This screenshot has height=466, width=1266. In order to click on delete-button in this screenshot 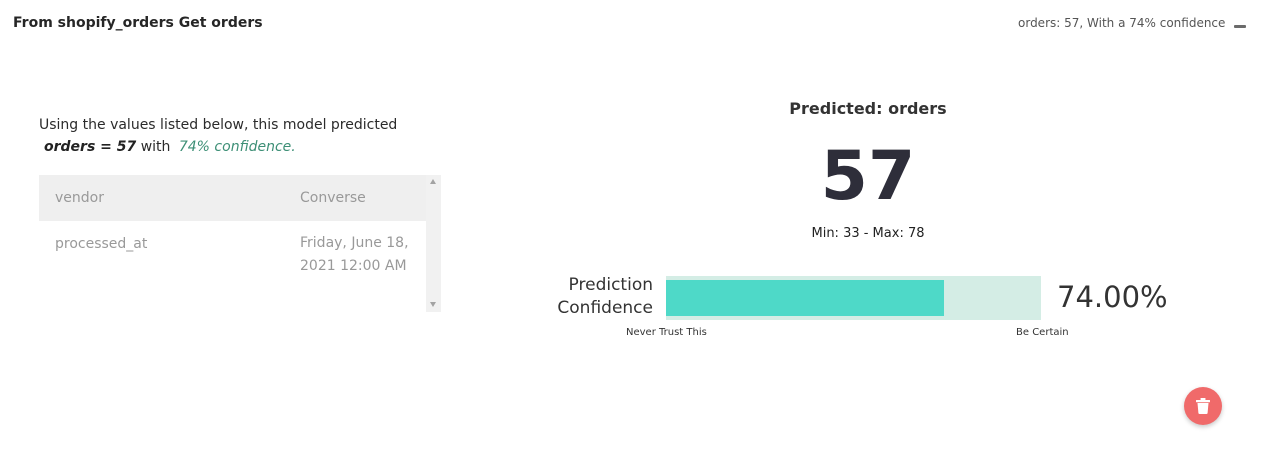, I will do `click(1203, 406)`.